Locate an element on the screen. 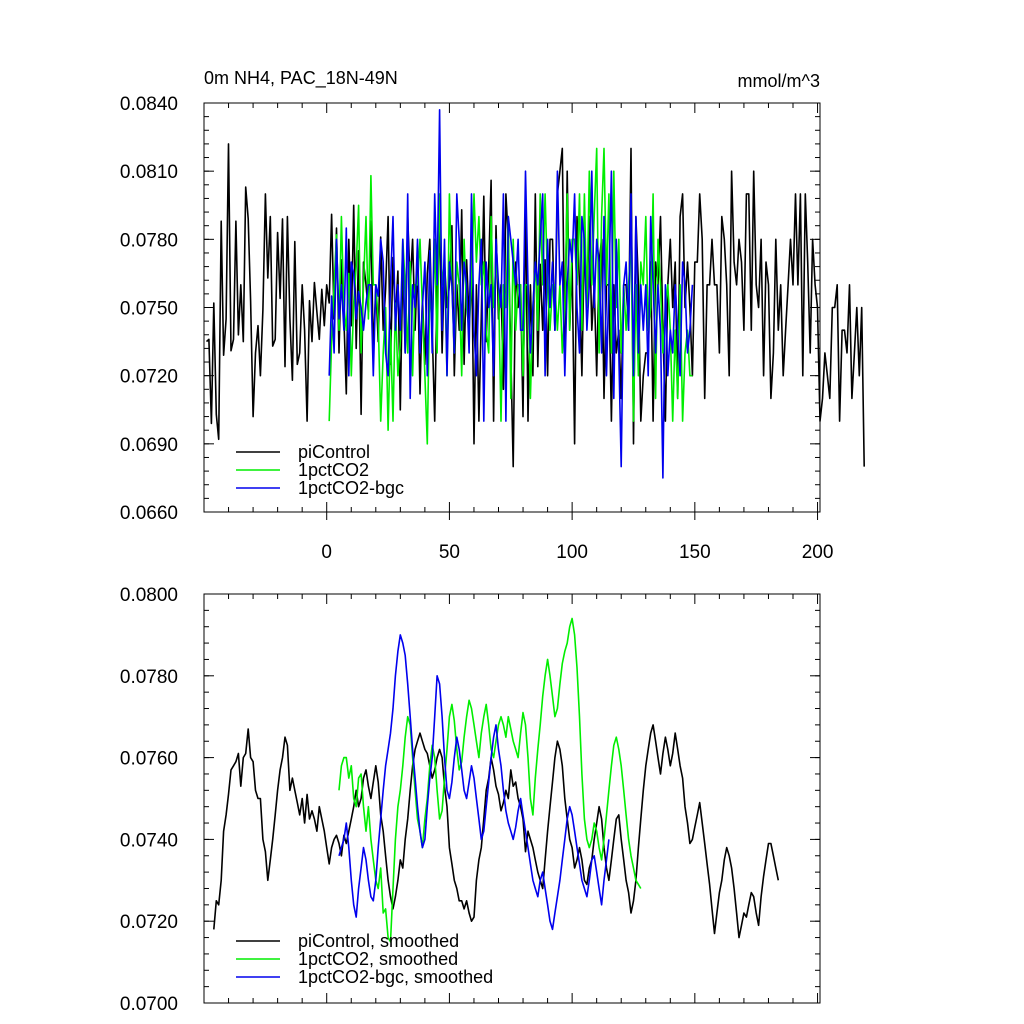 The height and width of the screenshot is (1024, 1024). x-tick-label: 0 is located at coordinates (326, 552).